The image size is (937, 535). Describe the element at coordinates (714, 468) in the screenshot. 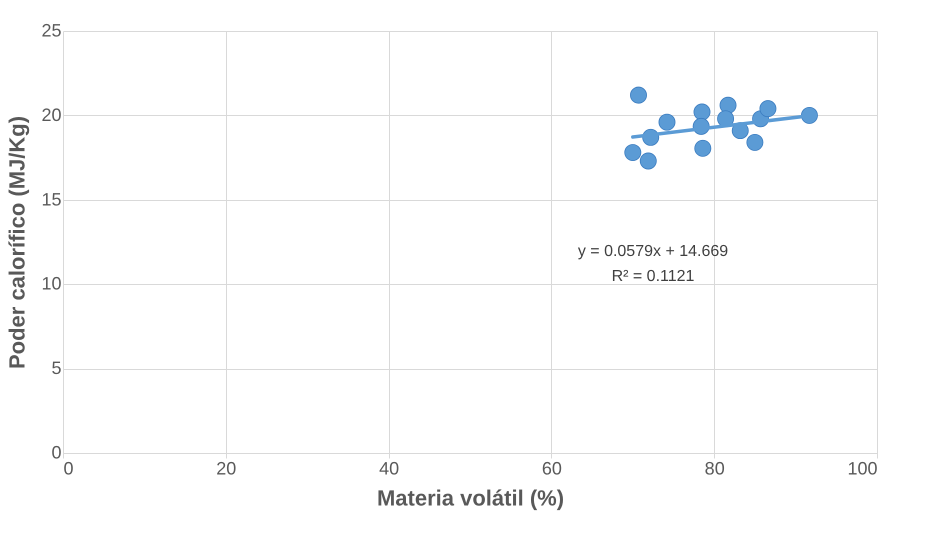

I see `x-tick-label: 80` at that location.